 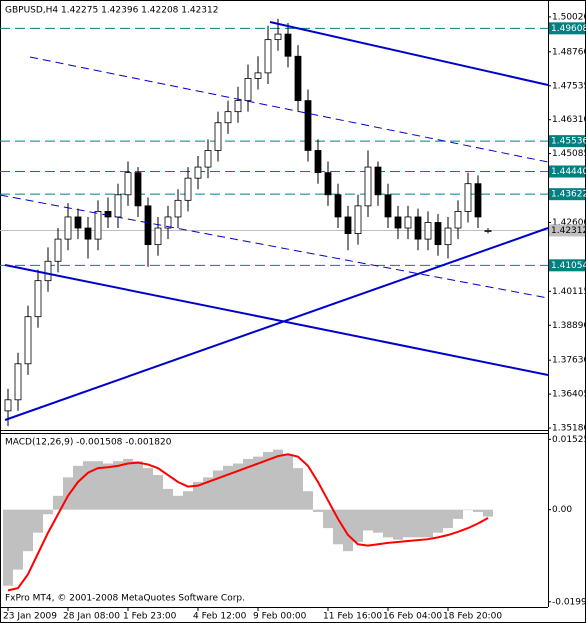 What do you see at coordinates (220, 617) in the screenshot?
I see `x-tick-label: 4 Feb 12:00` at bounding box center [220, 617].